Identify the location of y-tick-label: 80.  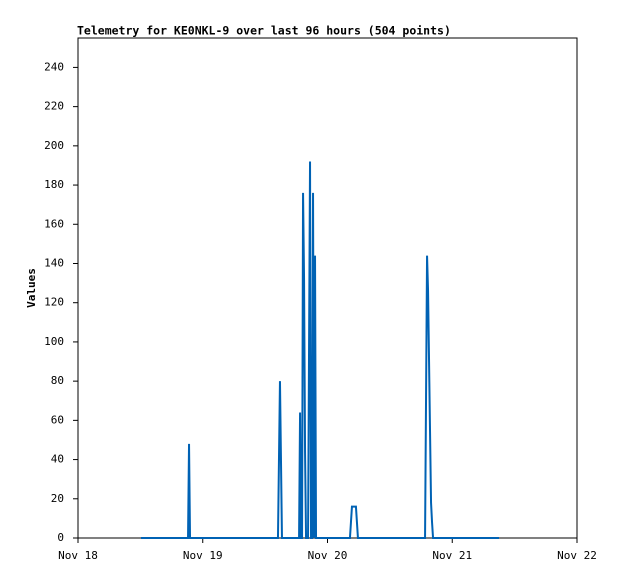
(57, 380).